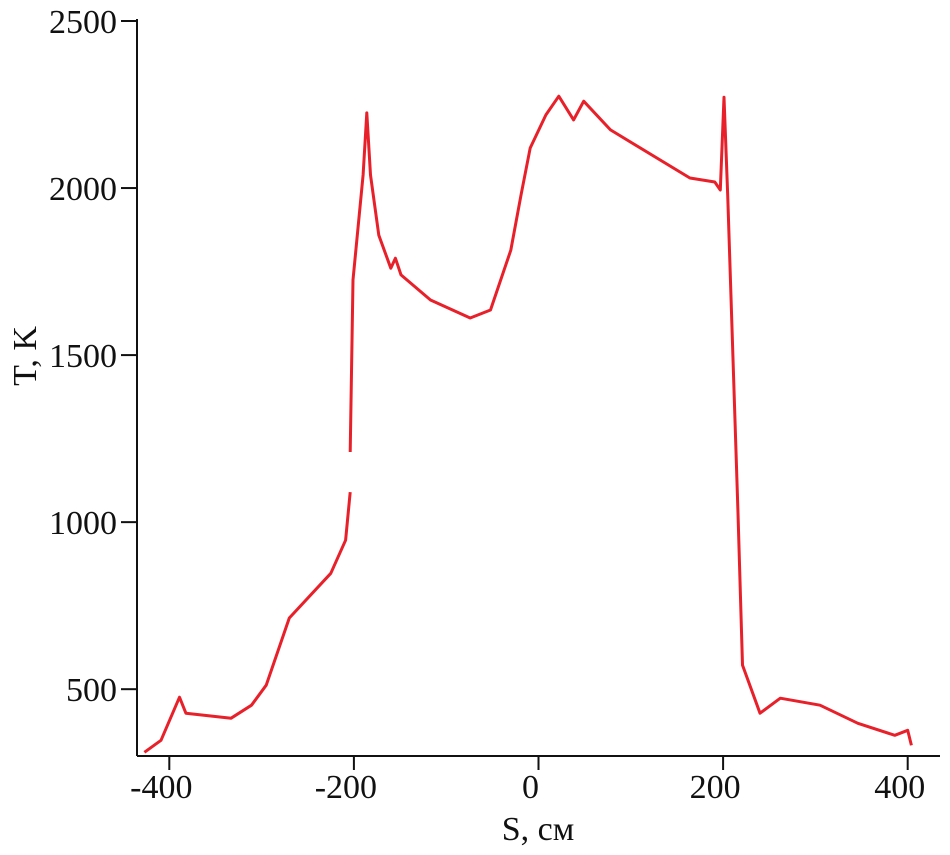  What do you see at coordinates (83, 22) in the screenshot?
I see `y-tick-label: 2500` at bounding box center [83, 22].